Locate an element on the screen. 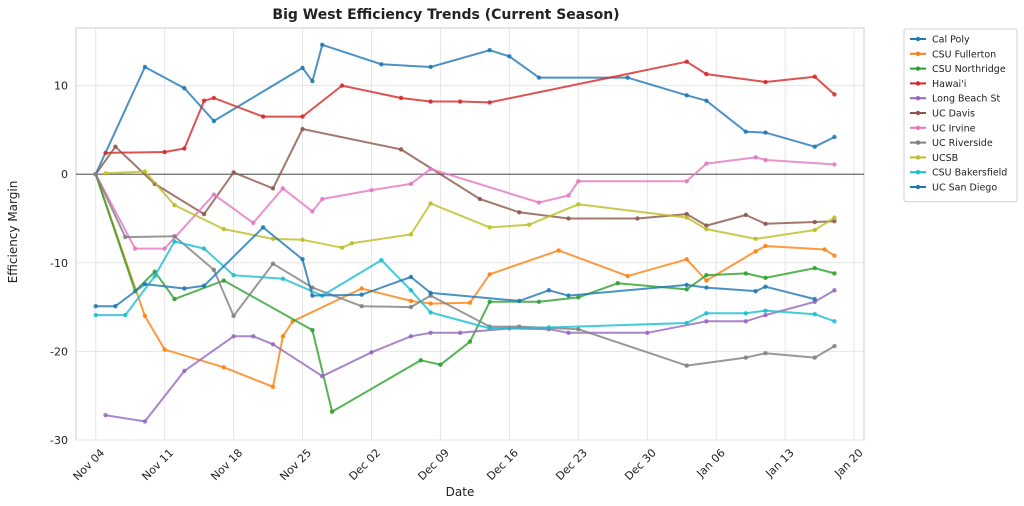  series-line is located at coordinates (464, 177).